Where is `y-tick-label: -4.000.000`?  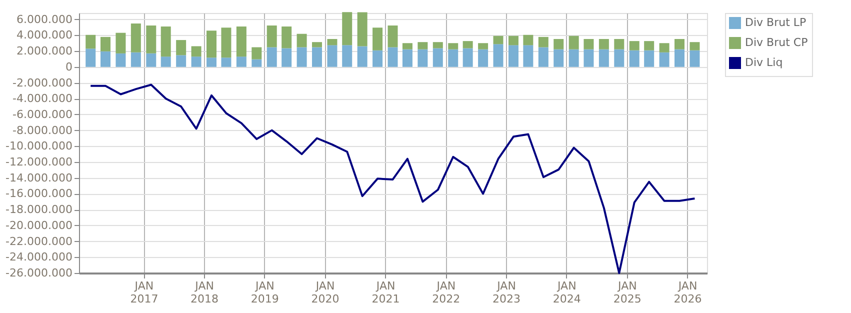
y-tick-label: -4.000.000 is located at coordinates (42, 99).